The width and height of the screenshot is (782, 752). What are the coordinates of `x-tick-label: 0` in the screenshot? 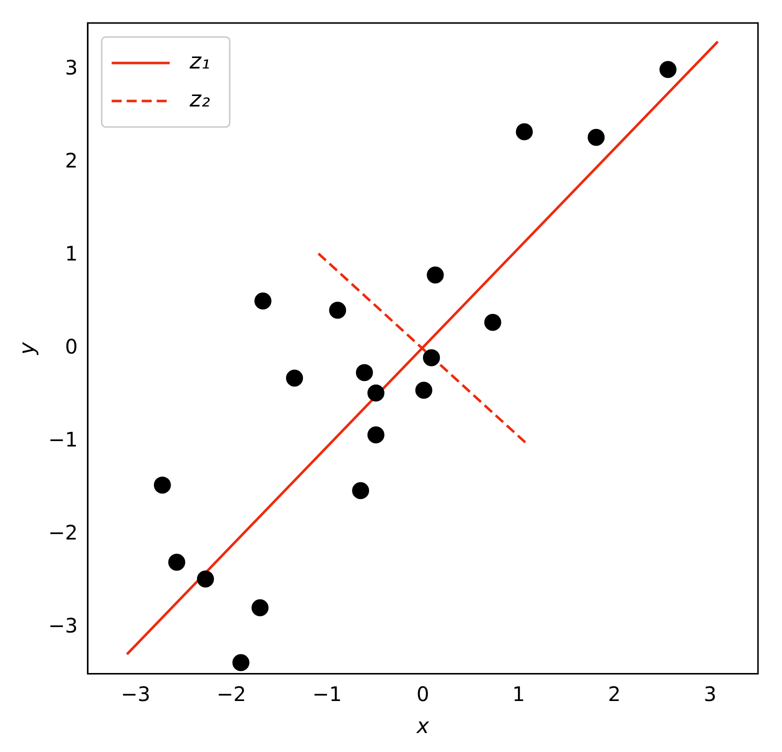 It's located at (423, 694).